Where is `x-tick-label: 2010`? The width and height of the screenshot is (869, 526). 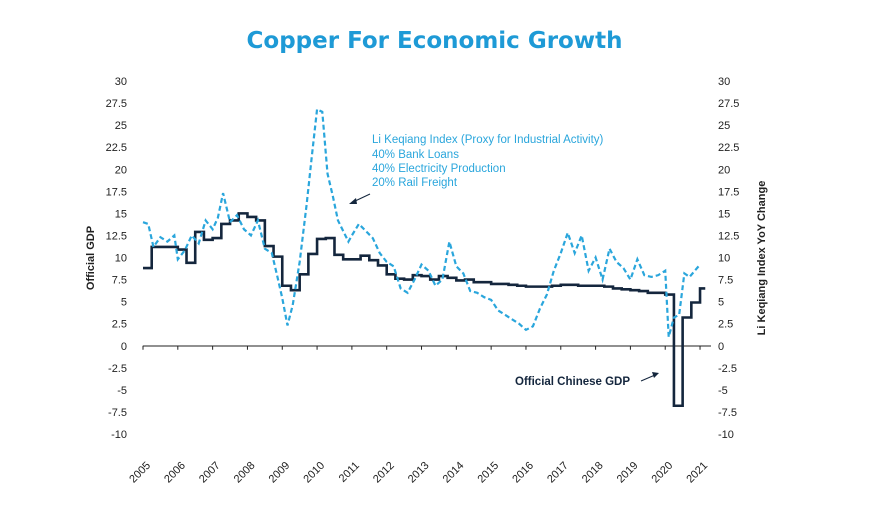
x-tick-label: 2010 is located at coordinates (314, 473).